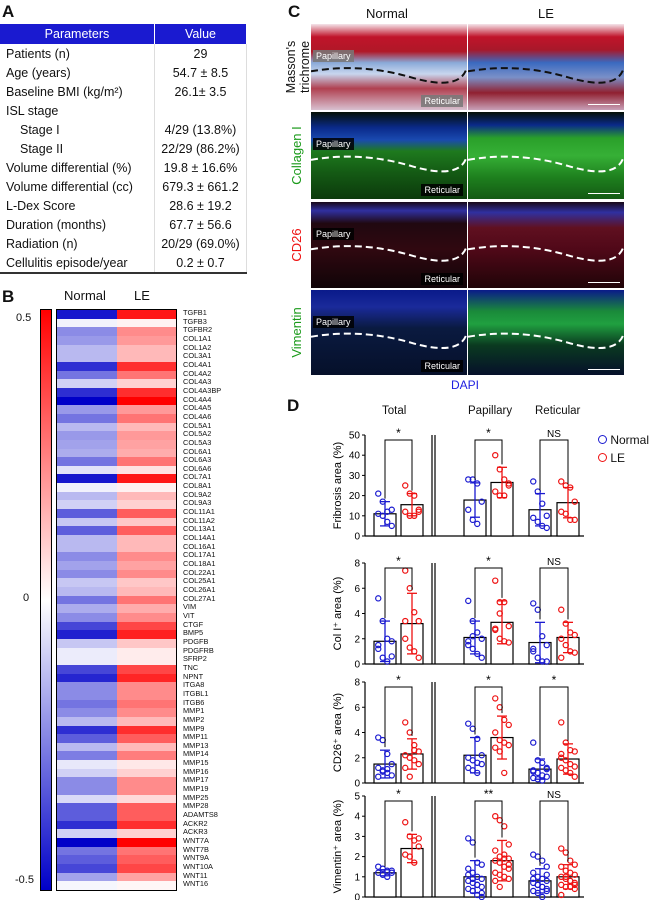 Image resolution: width=655 pixels, height=900 pixels. I want to click on boundary-dashed-line, so click(389, 75).